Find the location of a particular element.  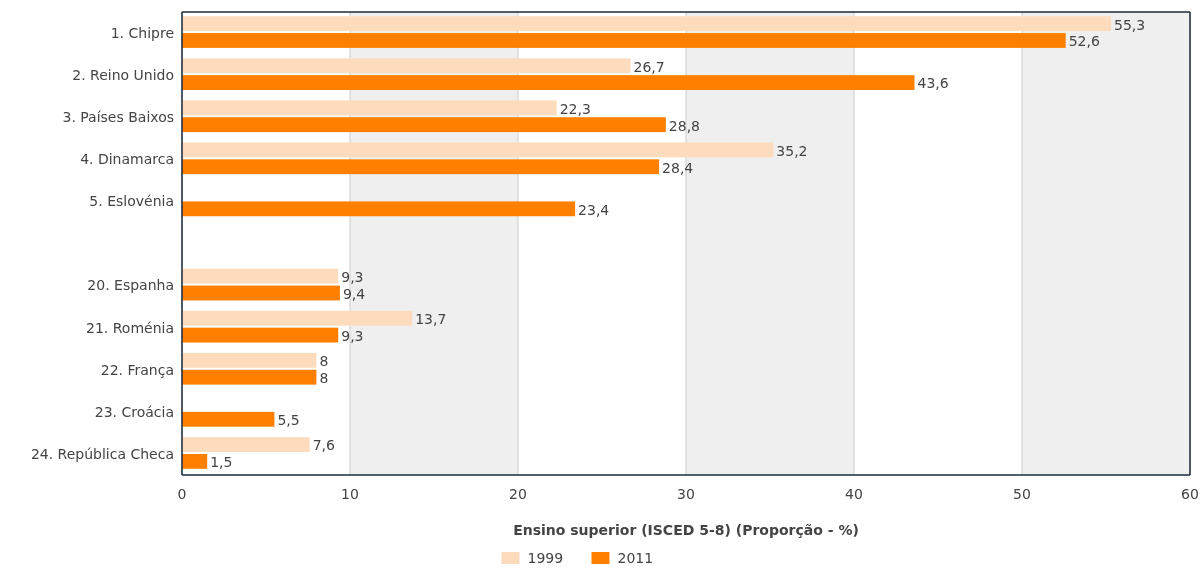

data-label: 26,7 is located at coordinates (649, 66).